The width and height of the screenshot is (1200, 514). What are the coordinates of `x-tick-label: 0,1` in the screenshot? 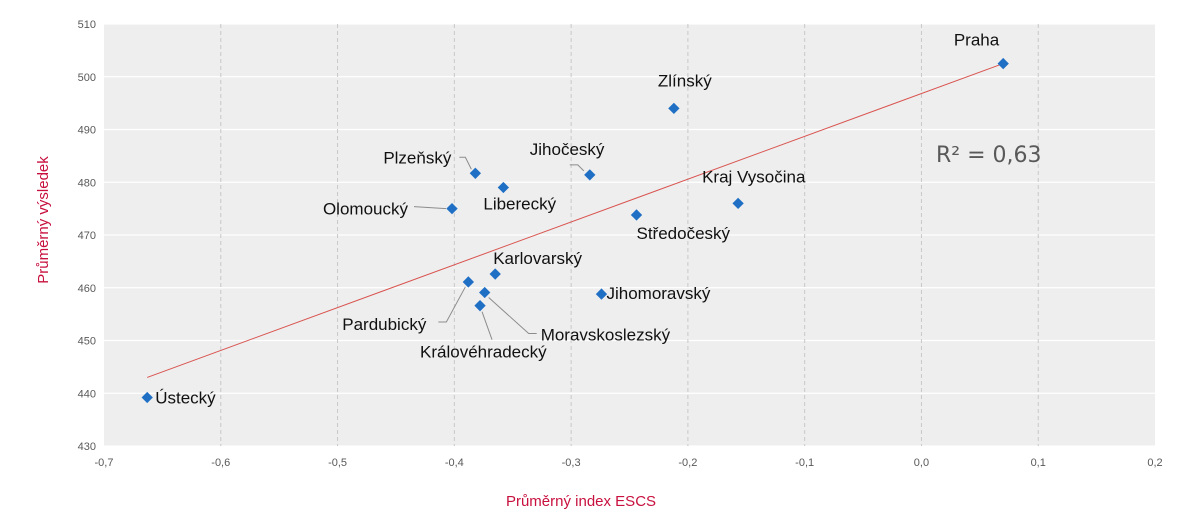 It's located at (1038, 463).